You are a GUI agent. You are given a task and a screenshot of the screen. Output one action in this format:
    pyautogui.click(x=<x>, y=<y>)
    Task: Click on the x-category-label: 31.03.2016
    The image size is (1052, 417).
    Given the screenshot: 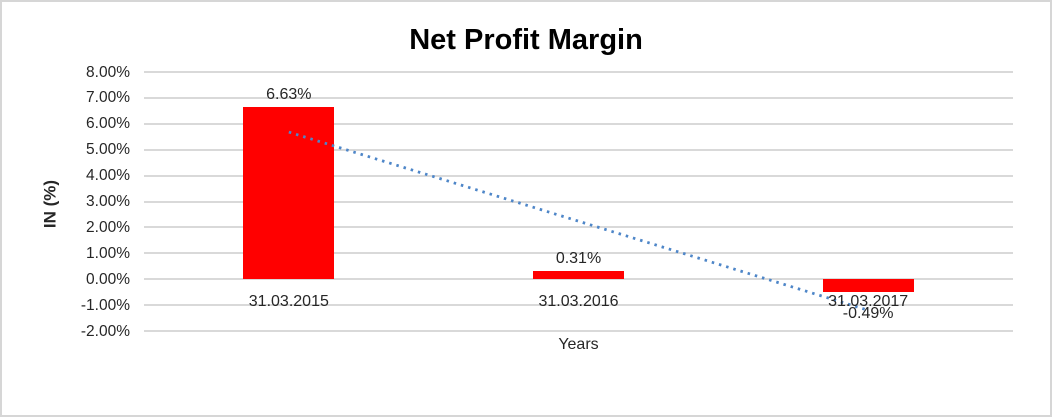 What is the action you would take?
    pyautogui.click(x=578, y=302)
    